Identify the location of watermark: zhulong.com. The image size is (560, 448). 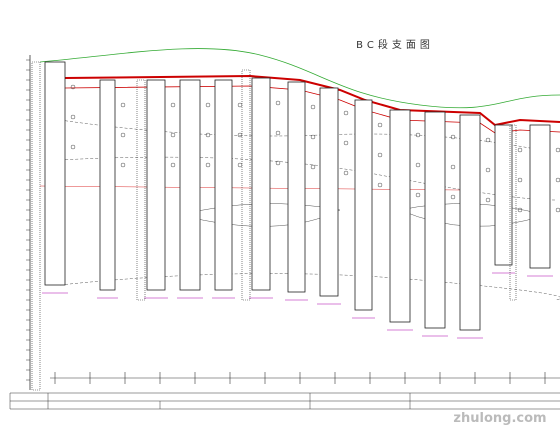
(499, 418).